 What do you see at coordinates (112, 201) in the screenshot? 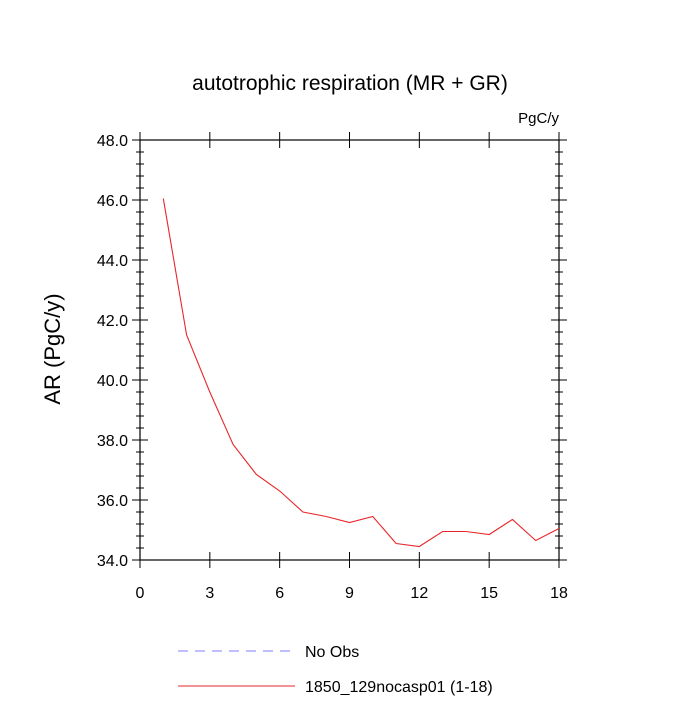
I see `y-tick-label: 46.0` at bounding box center [112, 201].